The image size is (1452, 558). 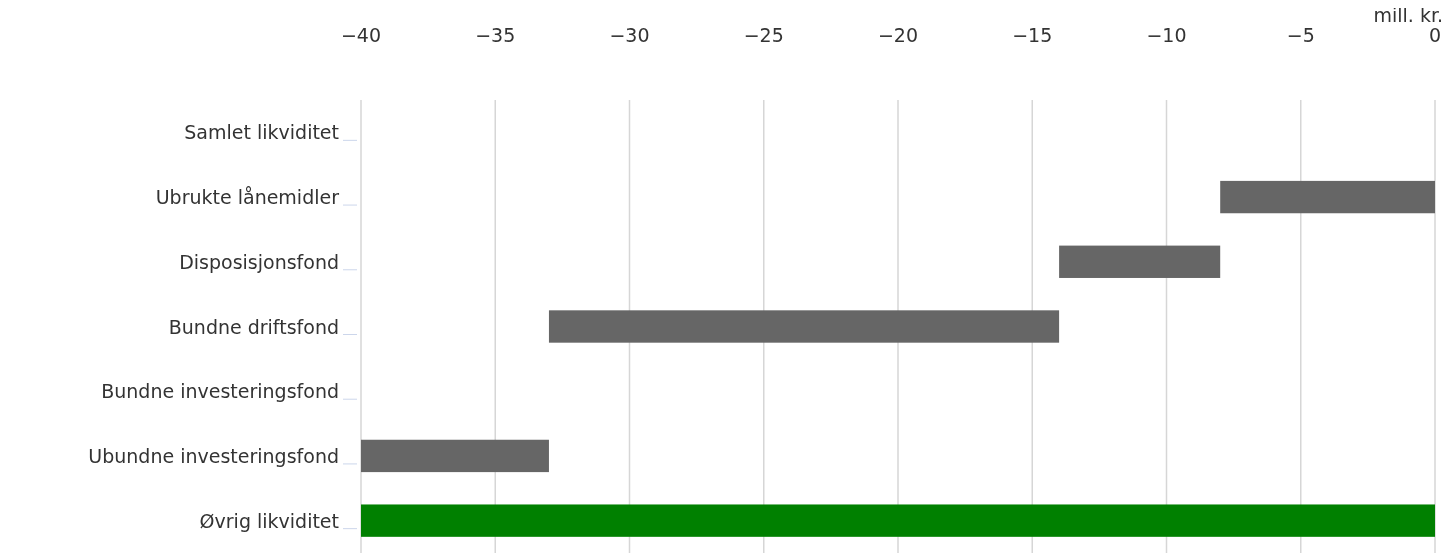 I want to click on x-tick-label: −40, so click(x=361, y=35).